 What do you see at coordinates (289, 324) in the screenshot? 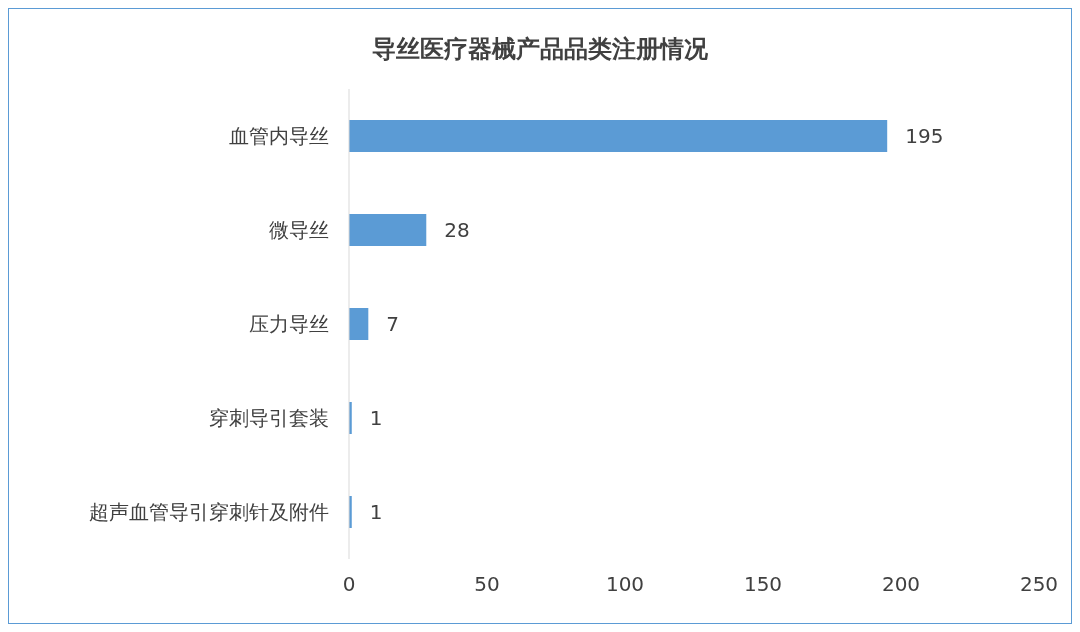
I see `y-tick-label: 压力导丝` at bounding box center [289, 324].